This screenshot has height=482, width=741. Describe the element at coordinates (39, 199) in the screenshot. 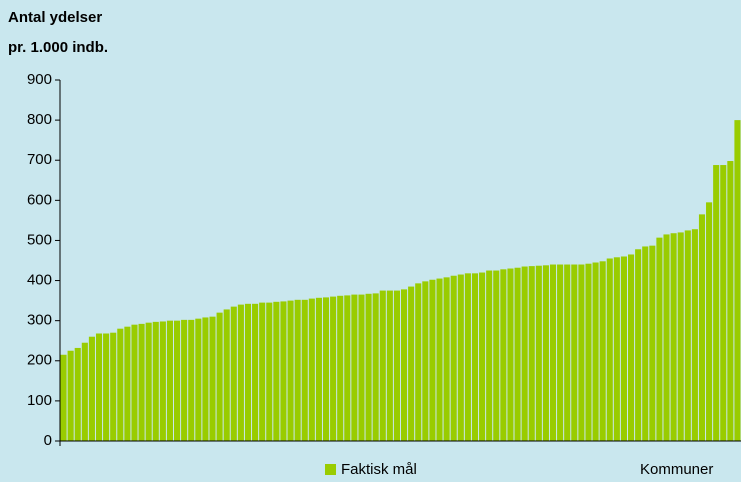

I see `y-tick-label: 600` at that location.